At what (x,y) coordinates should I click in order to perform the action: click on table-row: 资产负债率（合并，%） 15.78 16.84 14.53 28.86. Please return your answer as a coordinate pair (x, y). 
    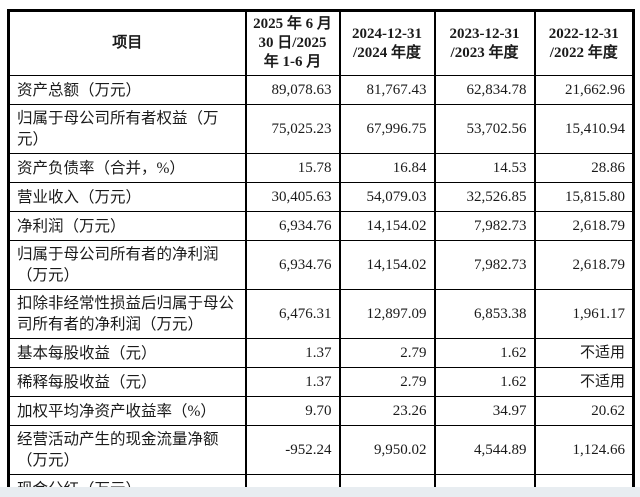
    Looking at the image, I should click on (321, 168).